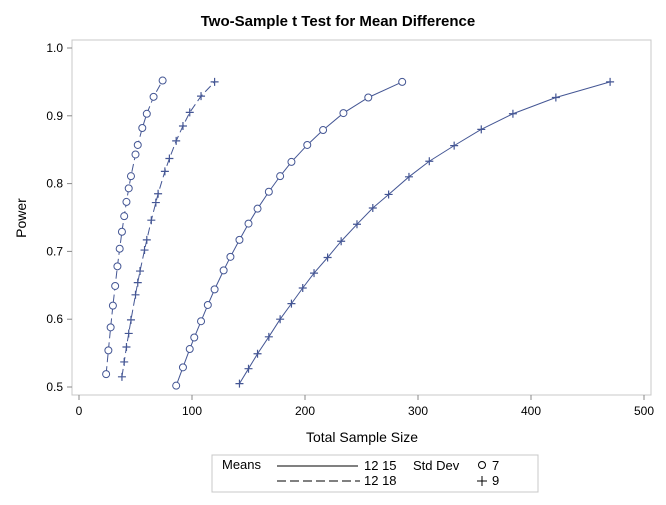 The height and width of the screenshot is (505, 666). I want to click on y-axis-label: Power, so click(21, 218).